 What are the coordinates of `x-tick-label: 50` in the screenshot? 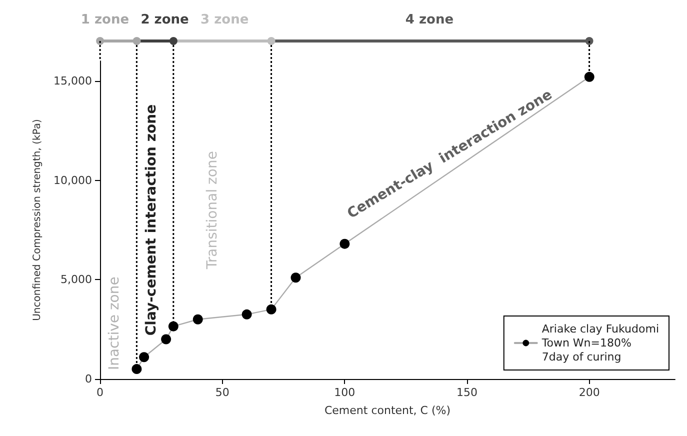 It's located at (222, 392).